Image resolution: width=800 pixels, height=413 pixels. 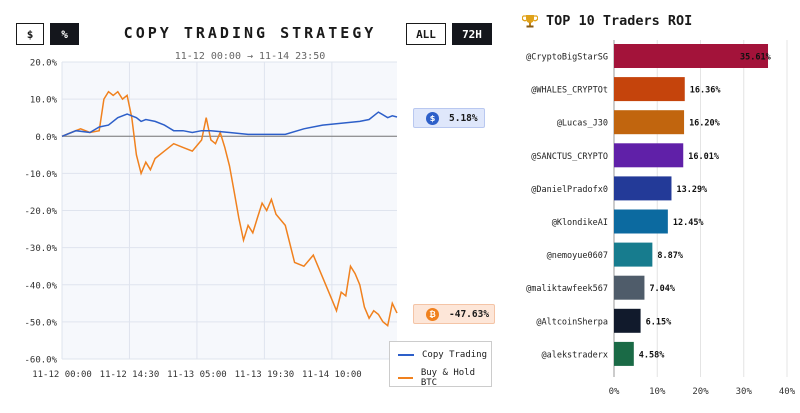 I want to click on percent-mode-button: %, so click(x=64, y=34).